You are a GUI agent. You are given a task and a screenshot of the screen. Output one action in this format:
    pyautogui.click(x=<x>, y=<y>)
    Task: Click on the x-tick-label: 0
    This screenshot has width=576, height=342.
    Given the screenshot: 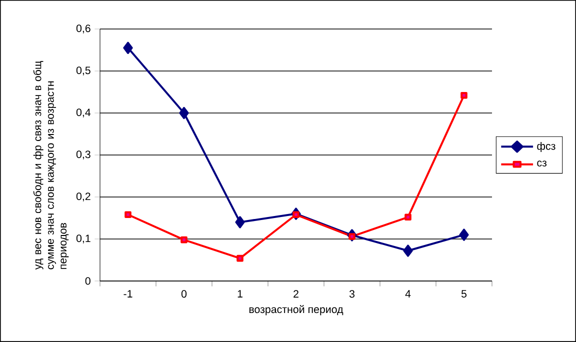 What is the action you would take?
    pyautogui.click(x=184, y=294)
    